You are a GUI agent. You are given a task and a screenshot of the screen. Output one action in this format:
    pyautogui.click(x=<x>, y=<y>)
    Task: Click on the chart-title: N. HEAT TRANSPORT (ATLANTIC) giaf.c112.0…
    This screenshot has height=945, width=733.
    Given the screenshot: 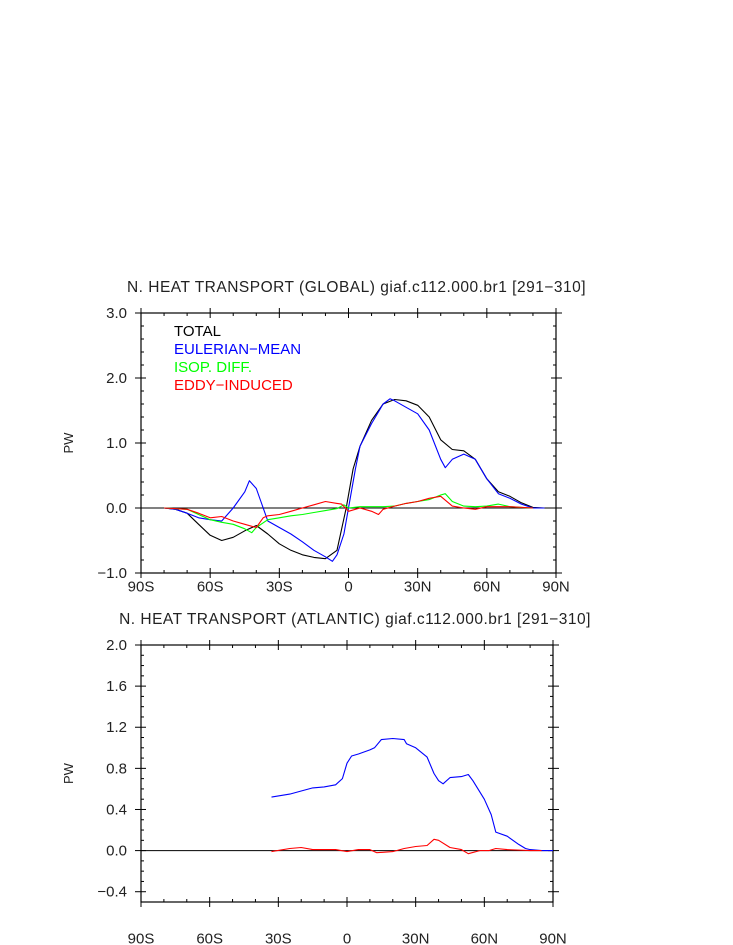 What is the action you would take?
    pyautogui.click(x=355, y=619)
    